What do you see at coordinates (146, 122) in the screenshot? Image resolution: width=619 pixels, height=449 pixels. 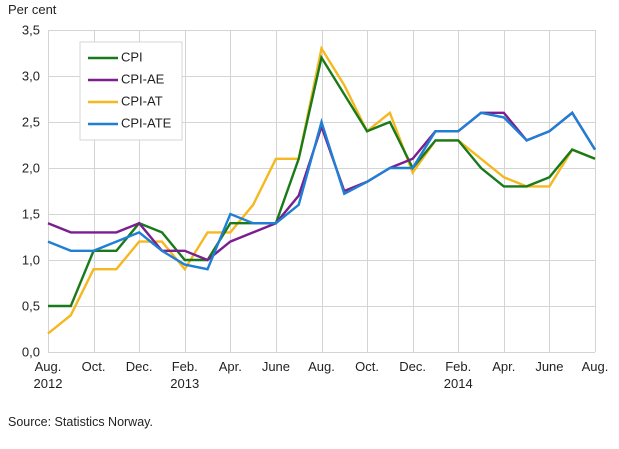 I see `legend-label-cpi-ate: CPI-ATE` at bounding box center [146, 122].